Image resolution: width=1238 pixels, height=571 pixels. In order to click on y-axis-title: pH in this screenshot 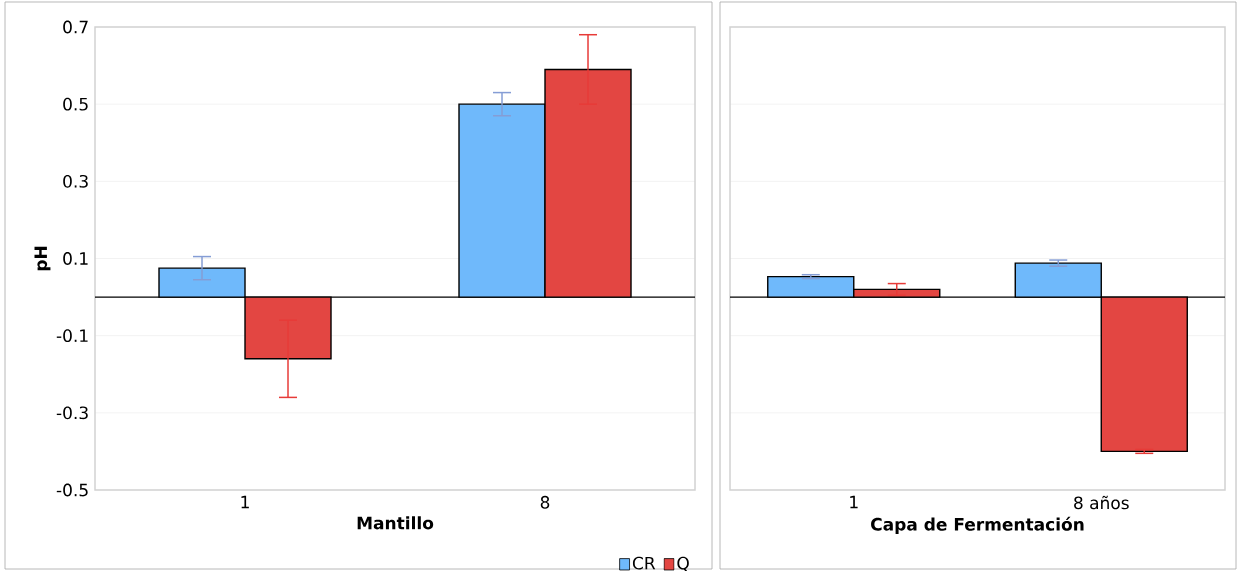, I will do `click(42, 258)`.